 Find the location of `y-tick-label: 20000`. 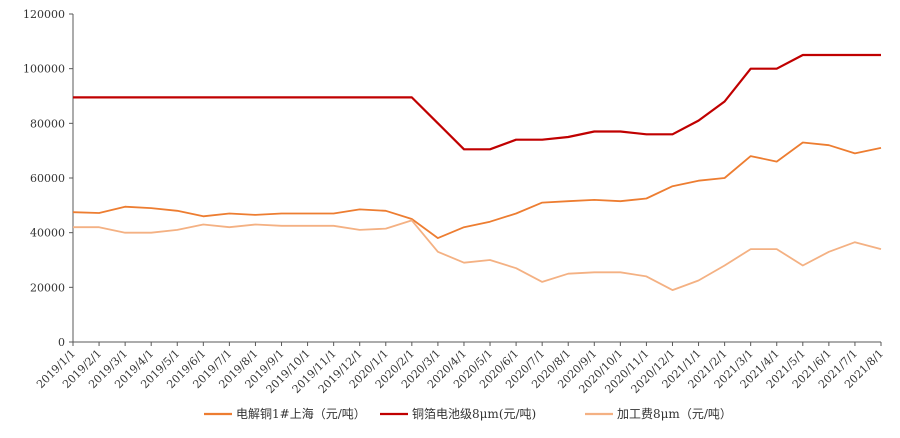

y-tick-label: 20000 is located at coordinates (47, 287).